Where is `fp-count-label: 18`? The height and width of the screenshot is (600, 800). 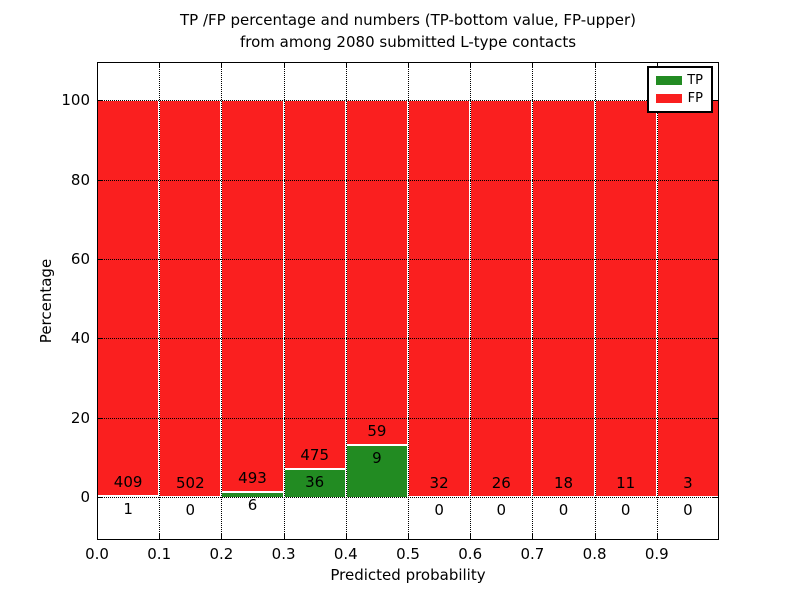
fp-count-label: 18 is located at coordinates (563, 483).